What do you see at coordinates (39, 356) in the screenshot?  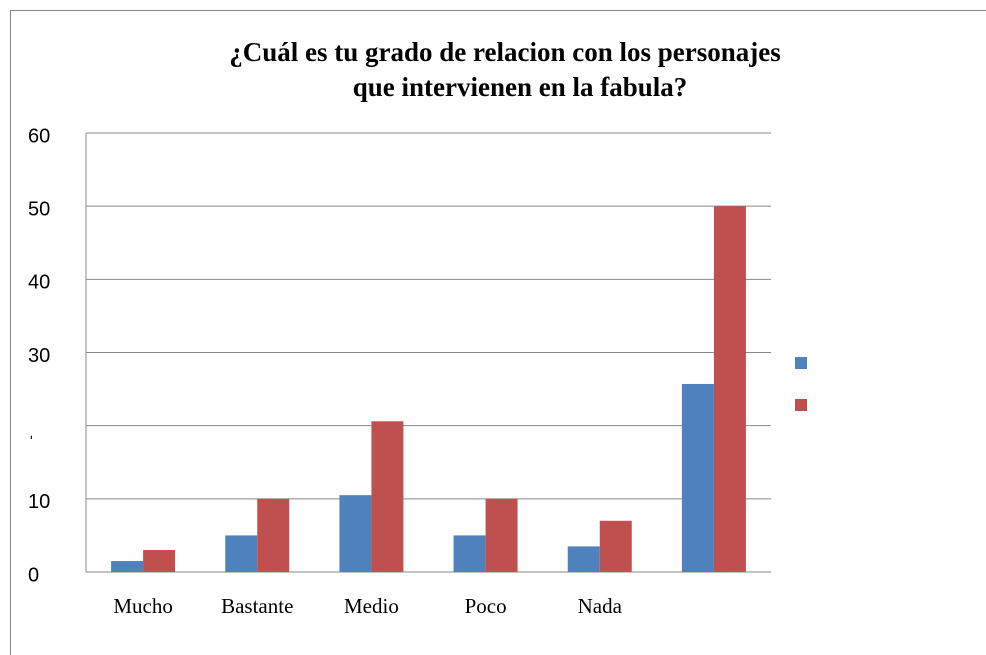 I see `y-tick-label: 30` at bounding box center [39, 356].